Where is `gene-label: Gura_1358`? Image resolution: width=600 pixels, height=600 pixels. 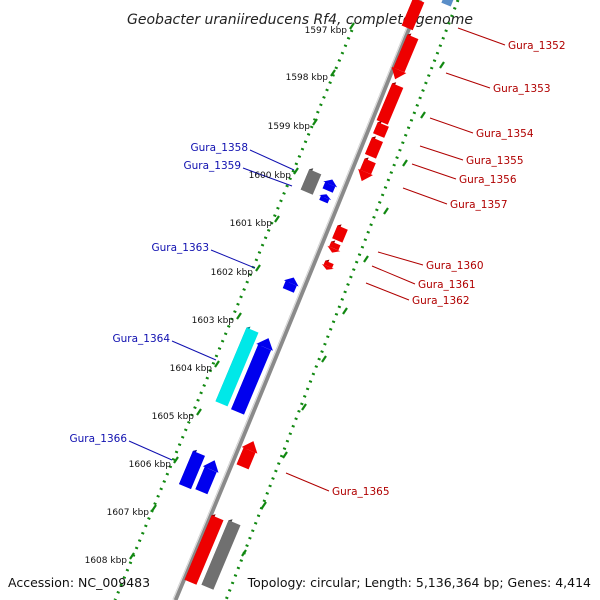
gene-label: Gura_1358 is located at coordinates (219, 148).